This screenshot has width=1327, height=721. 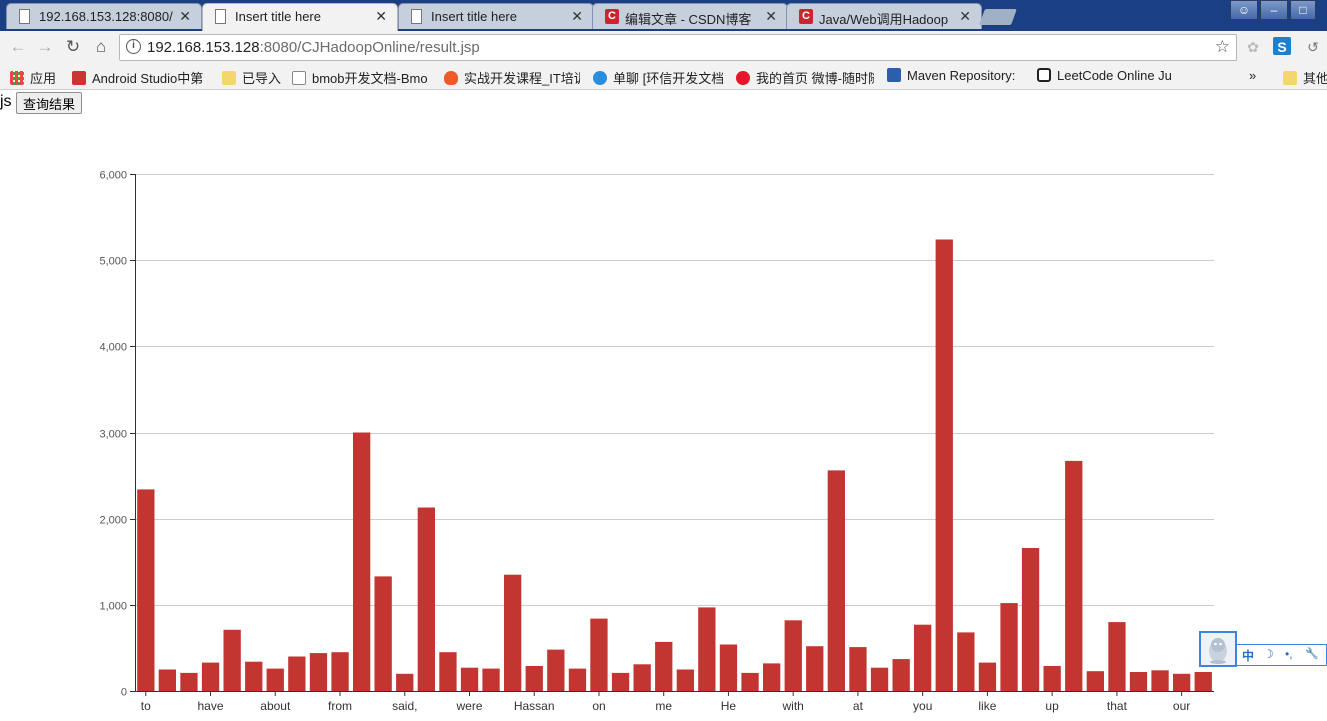 What do you see at coordinates (1313, 47) in the screenshot?
I see `history-icon: ↺` at bounding box center [1313, 47].